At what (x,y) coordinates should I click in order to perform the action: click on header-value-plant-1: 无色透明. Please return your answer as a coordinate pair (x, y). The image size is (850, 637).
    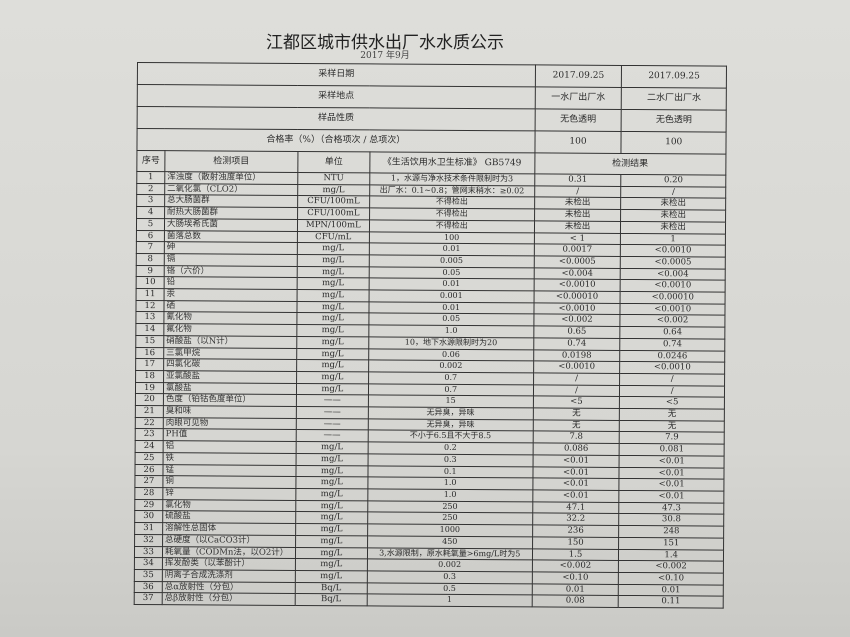
    Looking at the image, I should click on (578, 120).